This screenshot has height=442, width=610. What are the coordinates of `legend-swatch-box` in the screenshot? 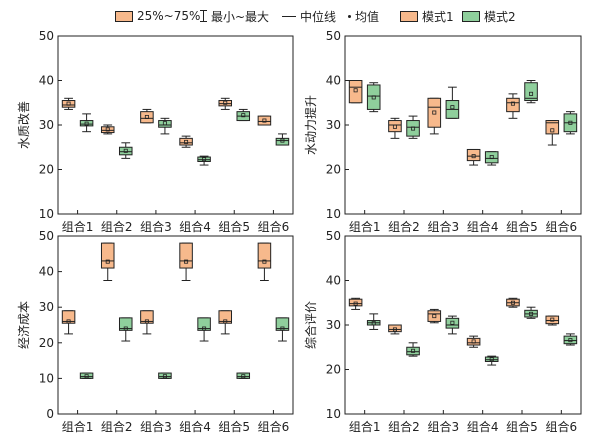 It's located at (124, 16).